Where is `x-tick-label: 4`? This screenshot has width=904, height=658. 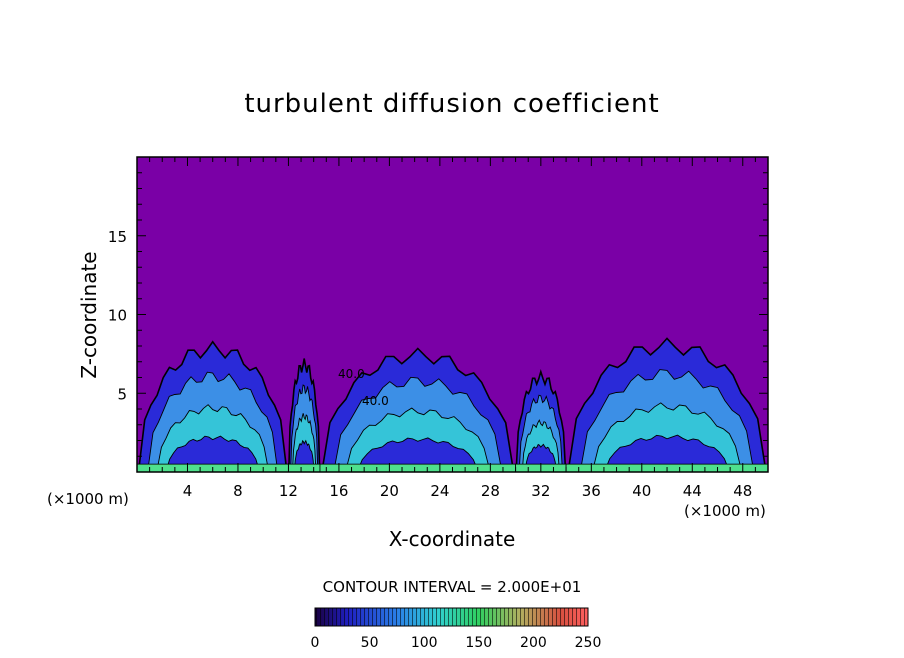 x-tick-label: 4 is located at coordinates (188, 491).